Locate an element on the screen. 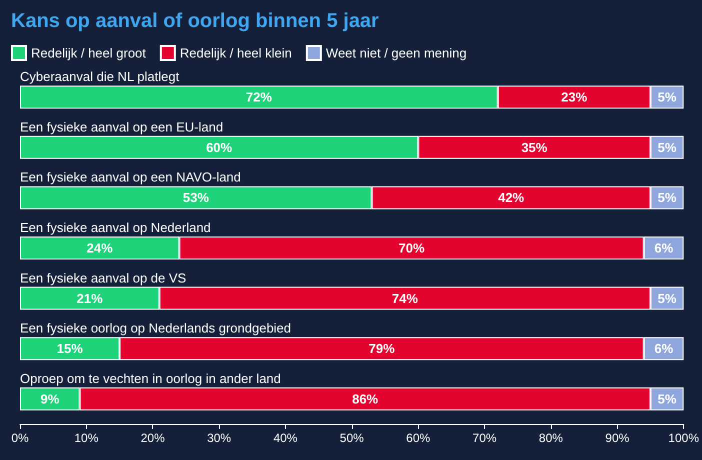  data-label: 9% is located at coordinates (50, 398).